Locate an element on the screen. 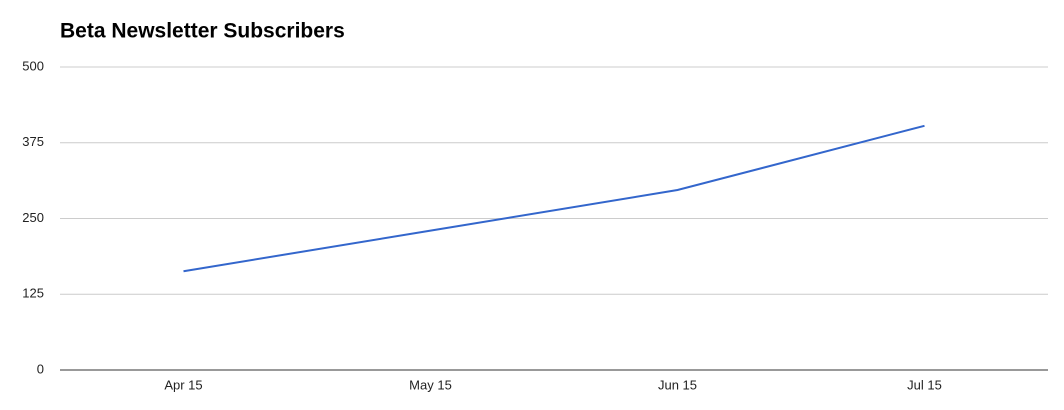  chart-title: Beta Newsletter Subscribers is located at coordinates (202, 31).